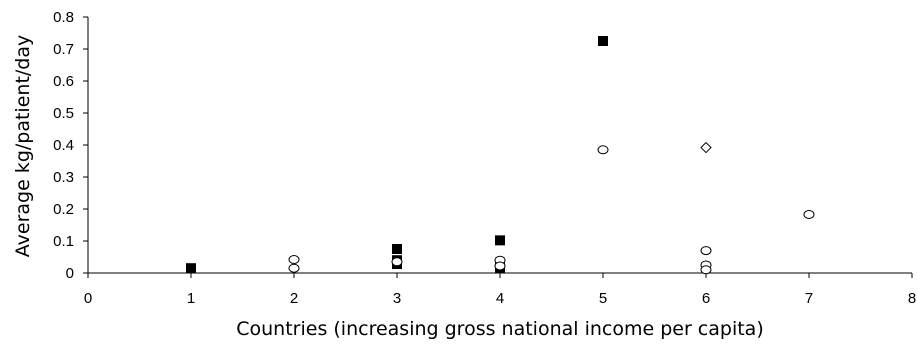  I want to click on data-point-diamond, so click(706, 147).